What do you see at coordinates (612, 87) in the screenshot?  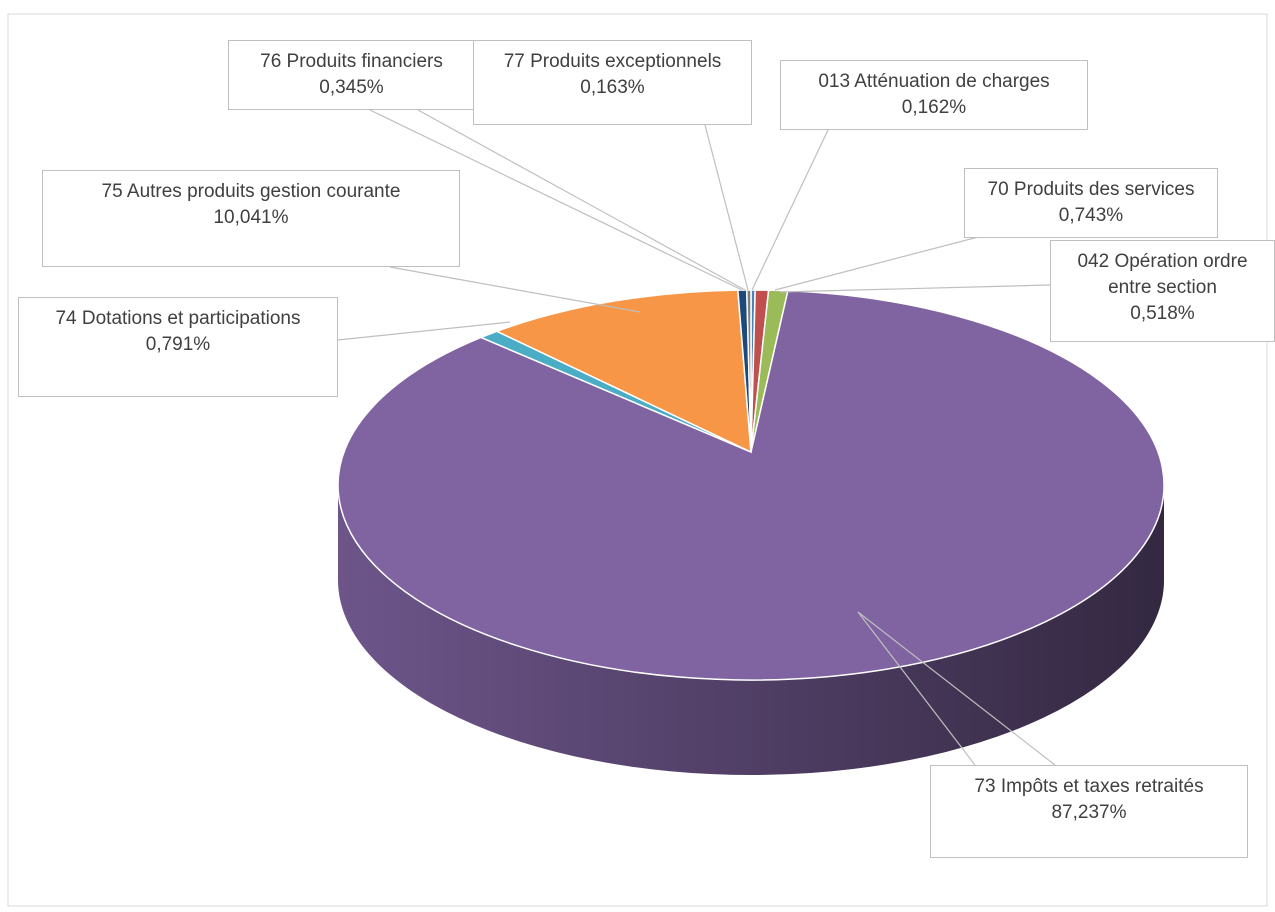 I see `label-value: 0,163%` at bounding box center [612, 87].